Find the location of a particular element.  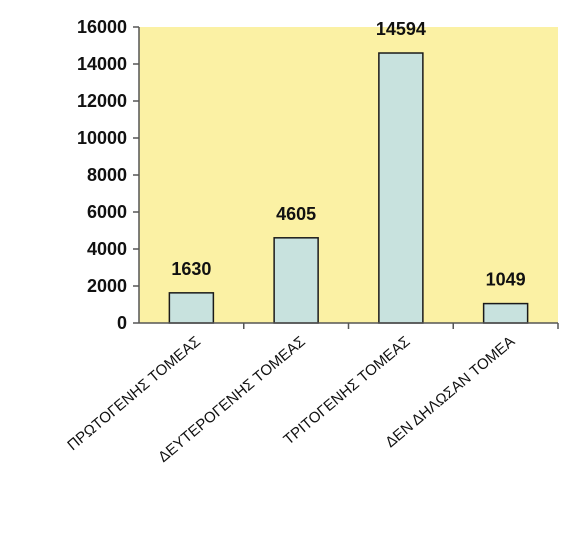

y-tick-label: 2000 is located at coordinates (107, 286).